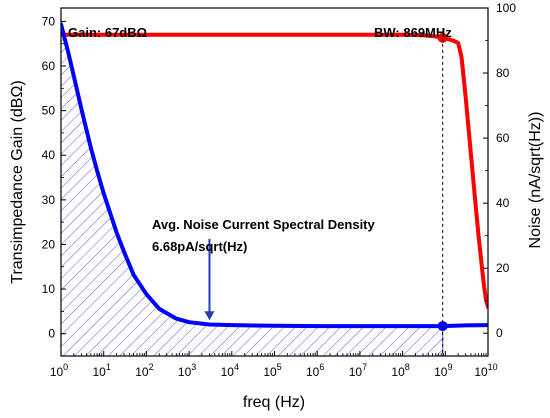 The height and width of the screenshot is (418, 550). Describe the element at coordinates (413, 32) in the screenshot. I see `bw-annotation: BW: 869MHz` at that location.